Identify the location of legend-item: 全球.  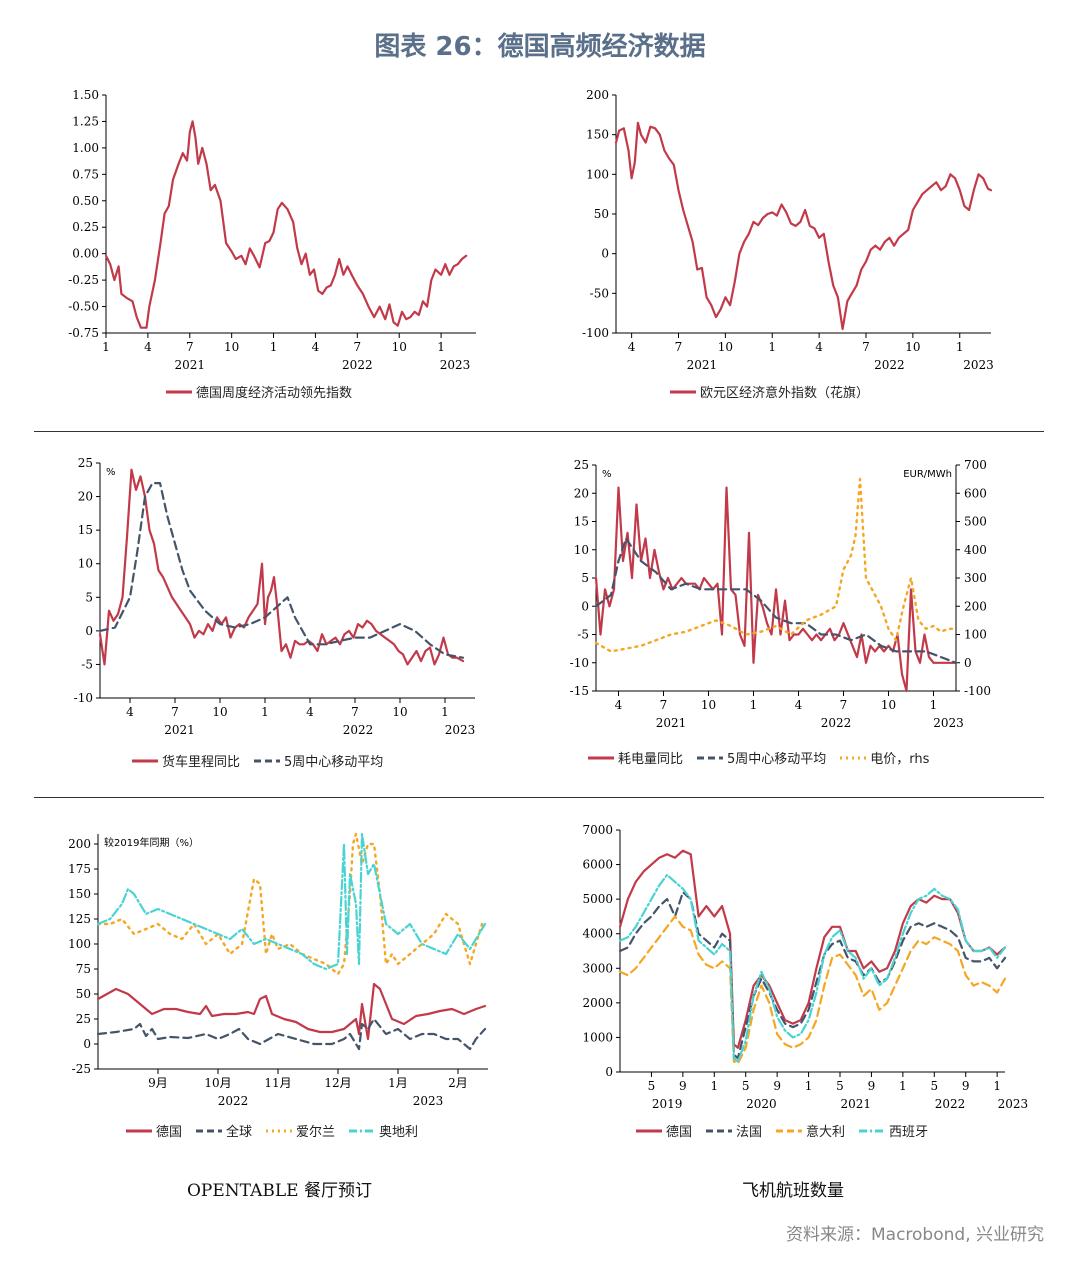
(224, 1130).